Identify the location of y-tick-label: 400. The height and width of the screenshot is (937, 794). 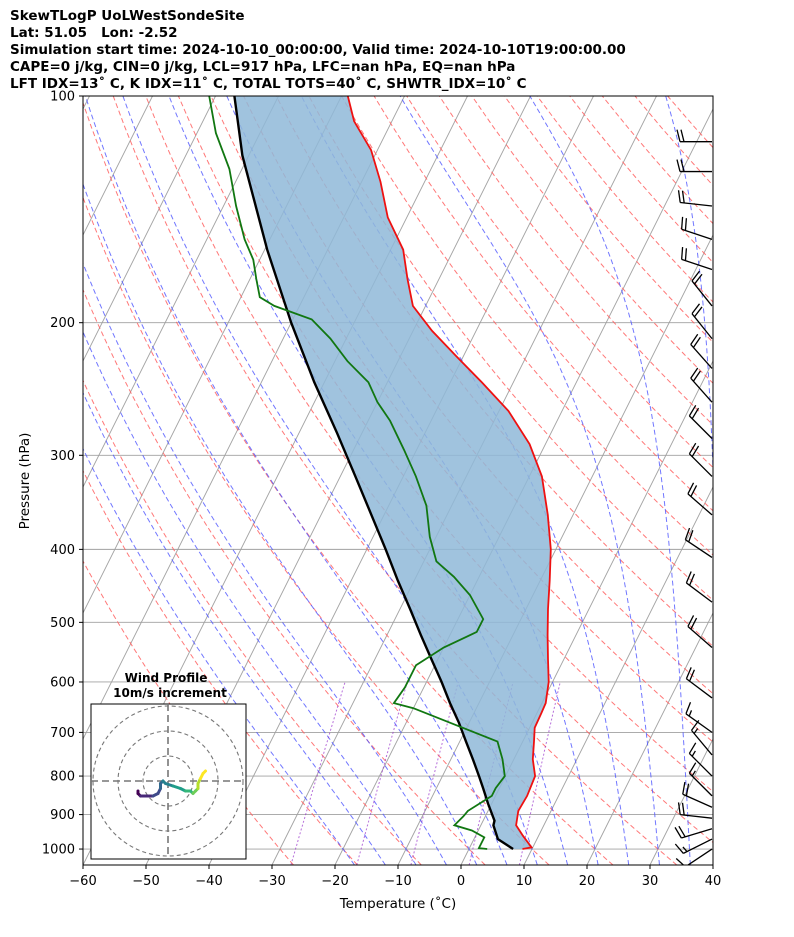
(62, 550).